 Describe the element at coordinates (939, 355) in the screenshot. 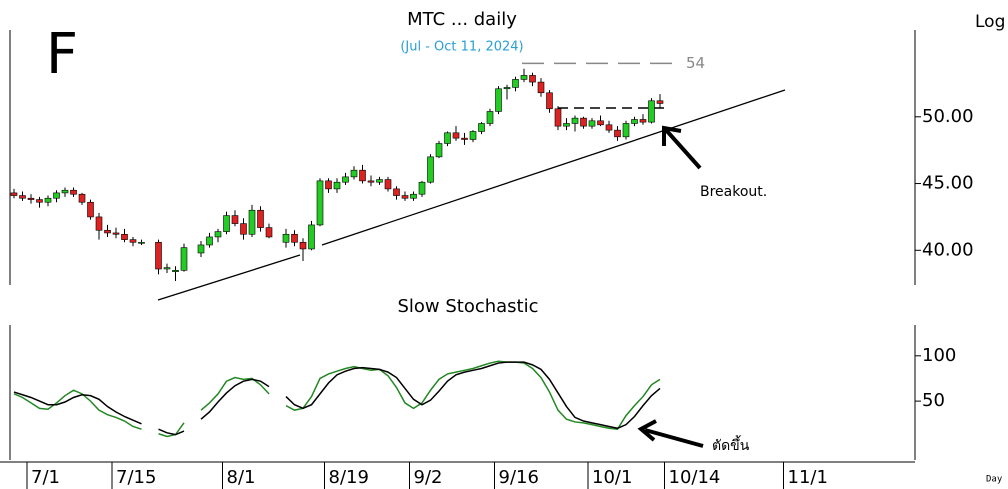

I see `y-tick-label: 100` at that location.